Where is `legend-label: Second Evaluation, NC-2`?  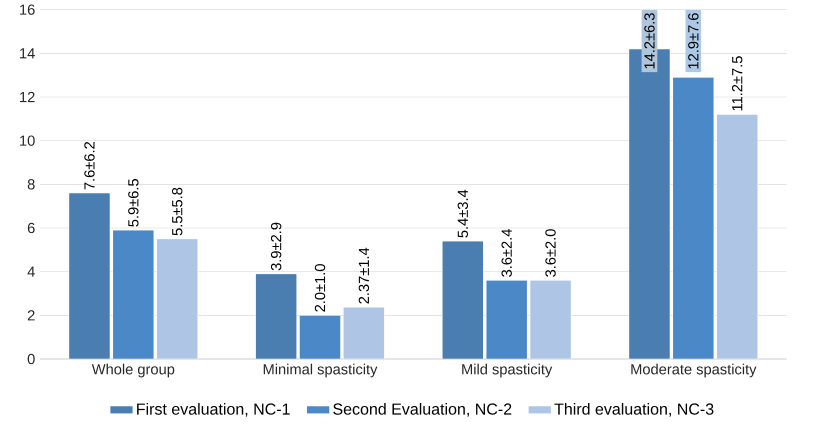
legend-label: Second Evaluation, NC-2 is located at coordinates (422, 410).